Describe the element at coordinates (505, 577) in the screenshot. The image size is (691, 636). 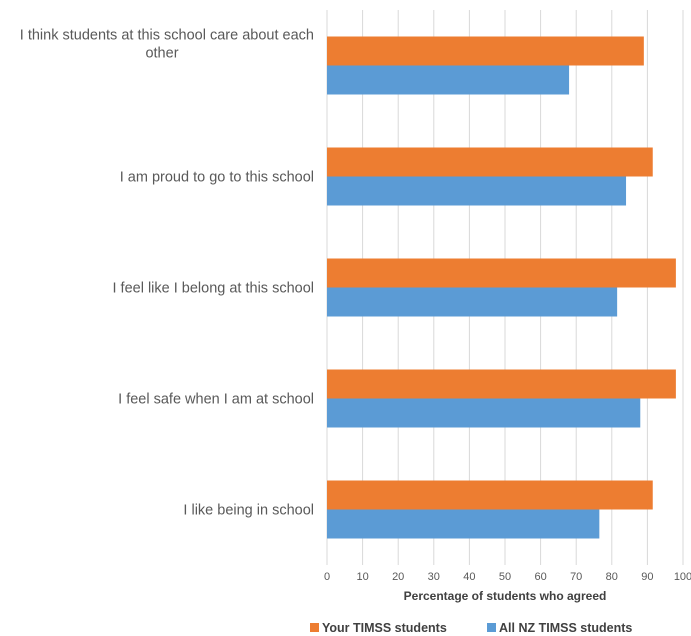
I see `x-tick-label: 50` at that location.